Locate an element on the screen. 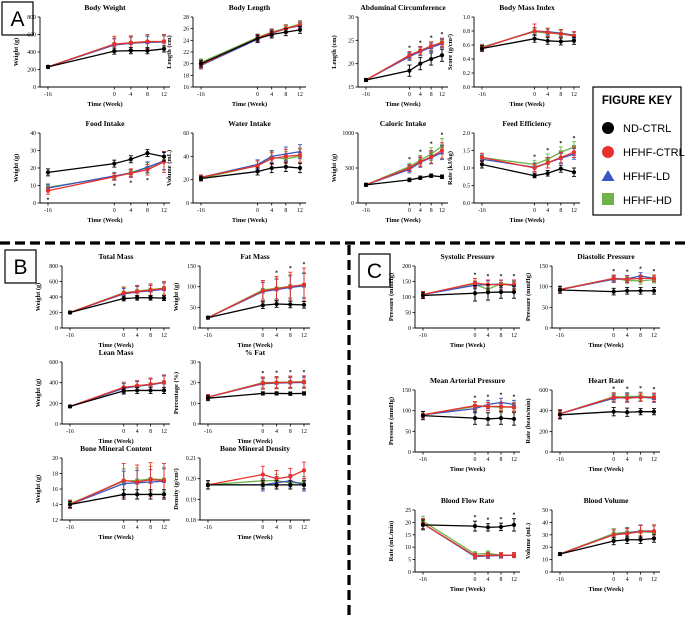 The height and width of the screenshot is (618, 685). series-line is located at coordinates (116, 398).